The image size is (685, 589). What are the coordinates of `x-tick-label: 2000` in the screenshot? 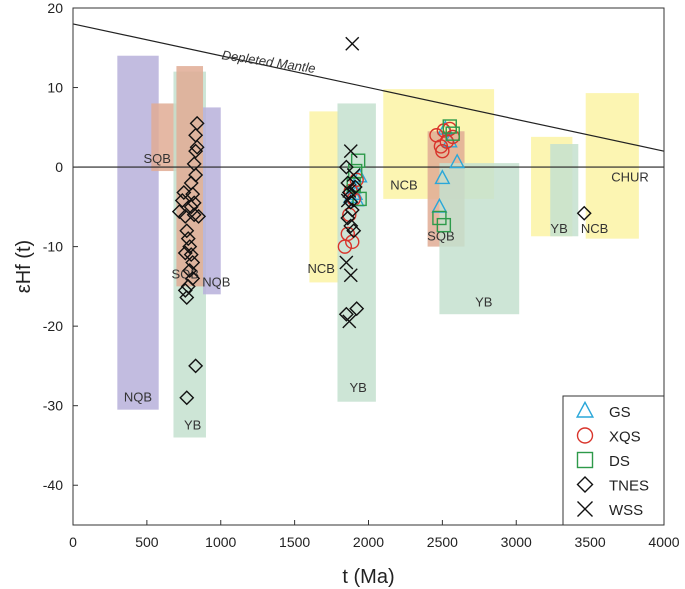 It's located at (368, 542).